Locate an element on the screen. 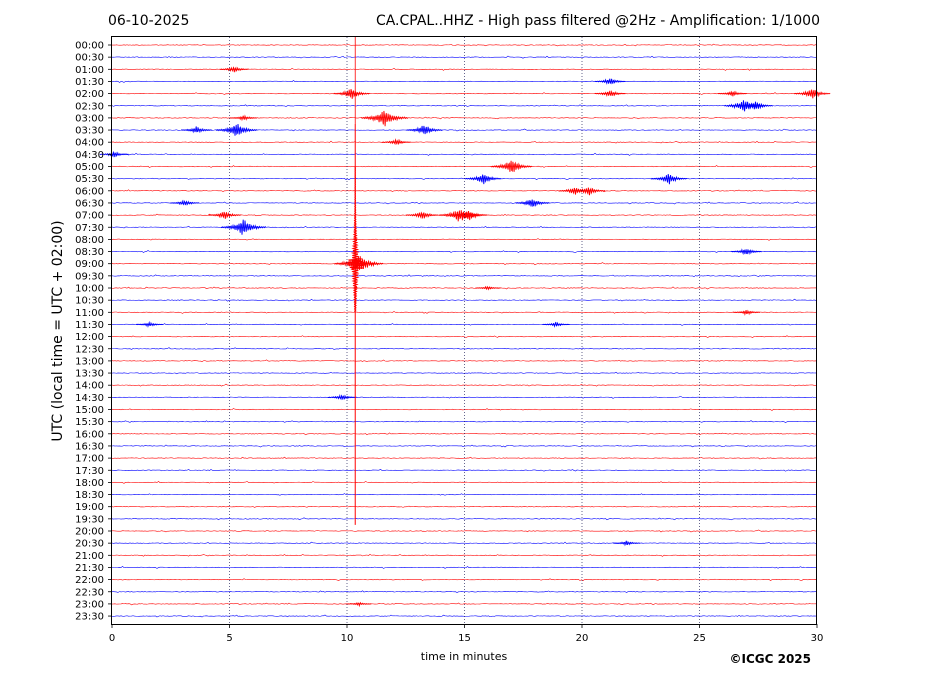 The height and width of the screenshot is (696, 927). y-tick-label: 03:30 is located at coordinates (89, 131).